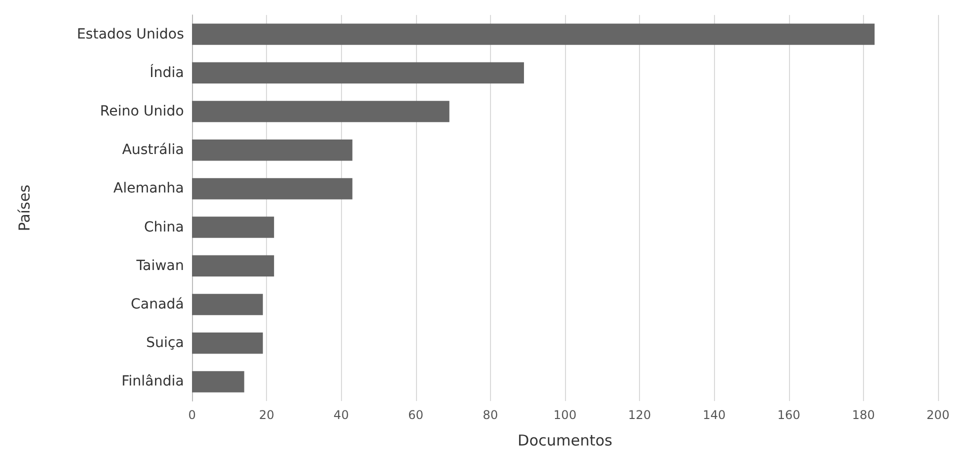 The height and width of the screenshot is (461, 953). What do you see at coordinates (938, 415) in the screenshot?
I see `x-tick-label: 200` at bounding box center [938, 415].